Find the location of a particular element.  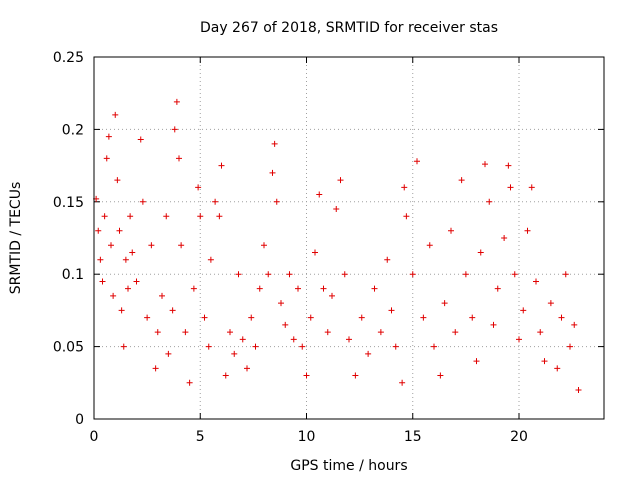

x-tick-label: 0 is located at coordinates (94, 437).